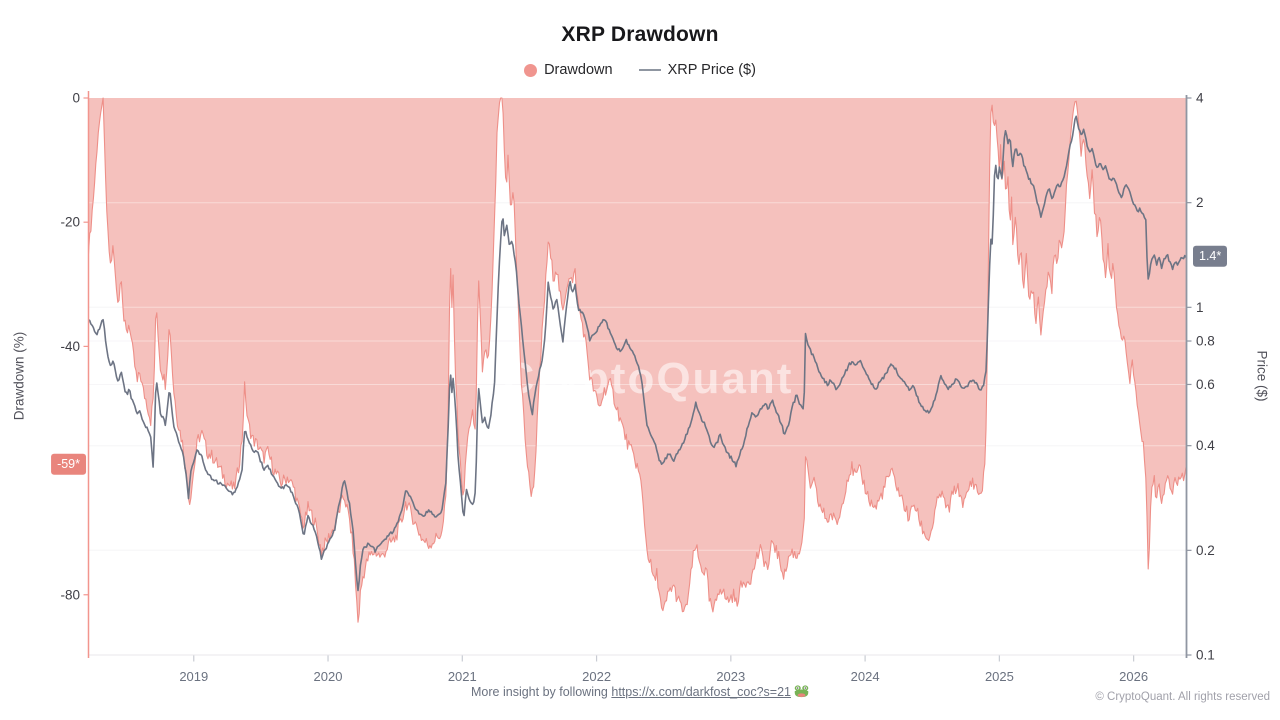  I want to click on right-axis-tick-label: 0.6, so click(1205, 384).